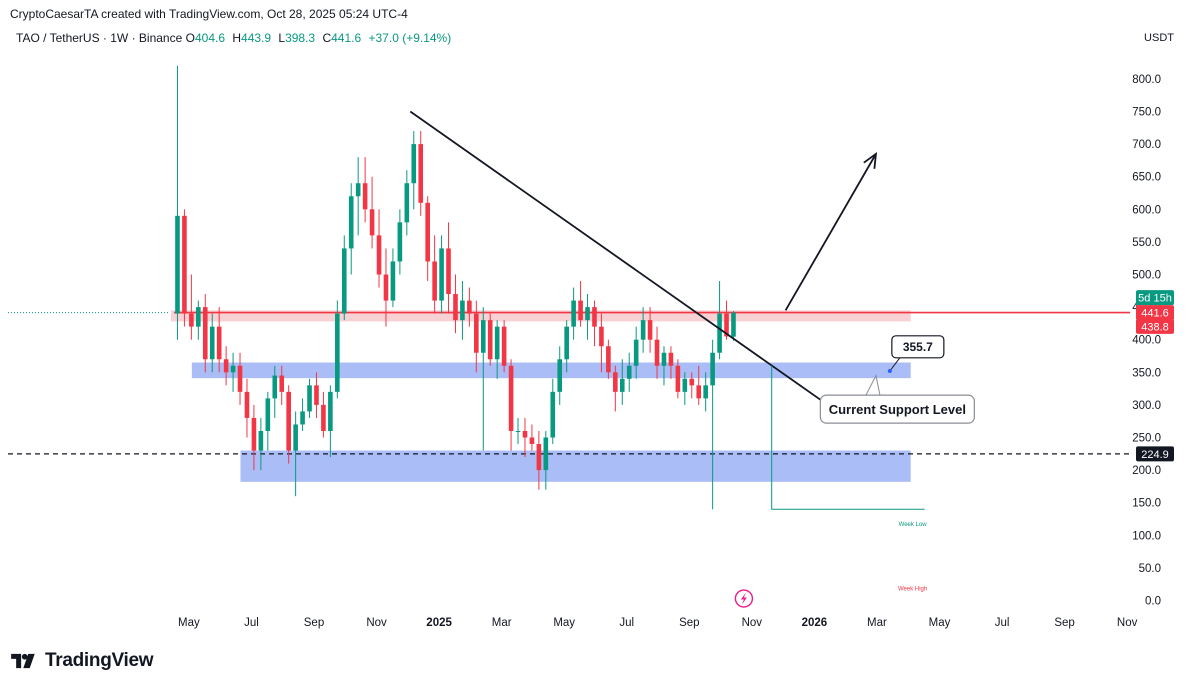  I want to click on support-zone, so click(551, 370).